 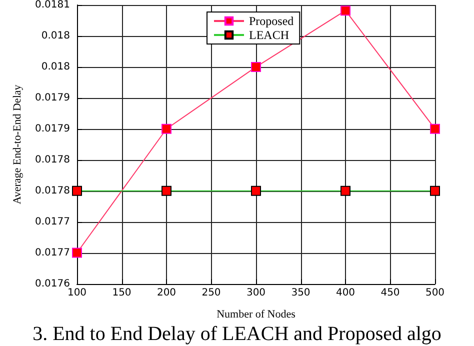 I want to click on legend-label: LEACH, so click(x=269, y=35).